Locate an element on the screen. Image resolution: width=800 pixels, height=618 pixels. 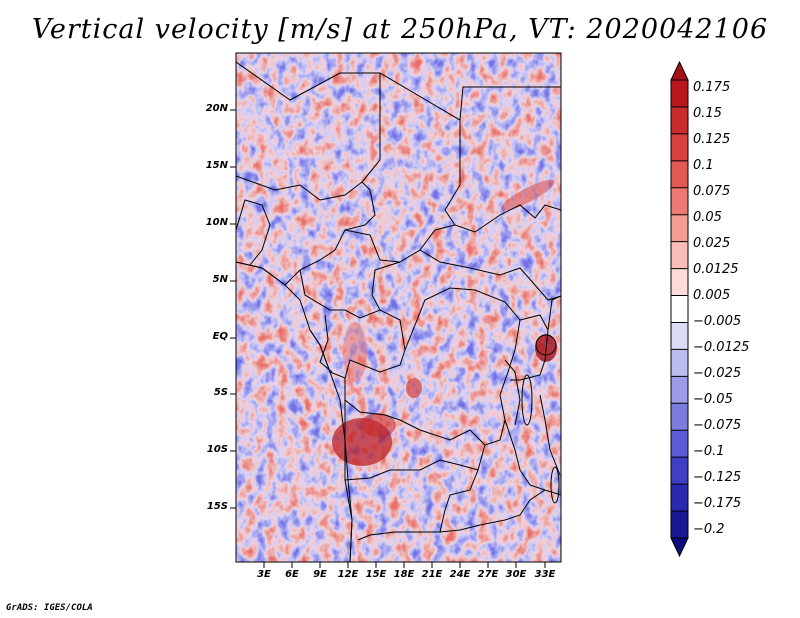
lat-label-15s: 15S is located at coordinates (217, 506).